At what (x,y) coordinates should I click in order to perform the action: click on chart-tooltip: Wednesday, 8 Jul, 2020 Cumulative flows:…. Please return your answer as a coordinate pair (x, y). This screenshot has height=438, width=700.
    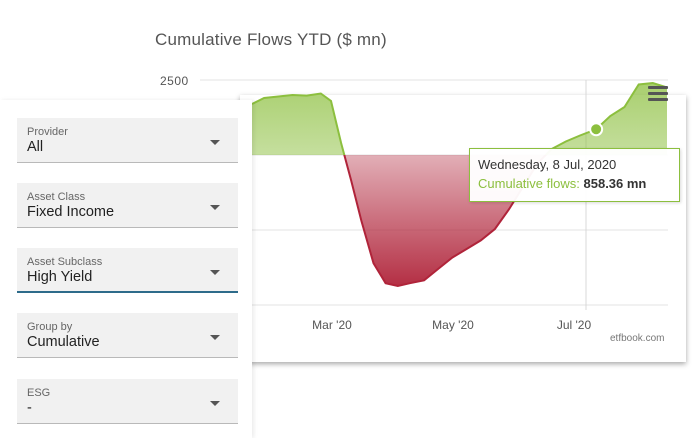
    Looking at the image, I should click on (574, 175).